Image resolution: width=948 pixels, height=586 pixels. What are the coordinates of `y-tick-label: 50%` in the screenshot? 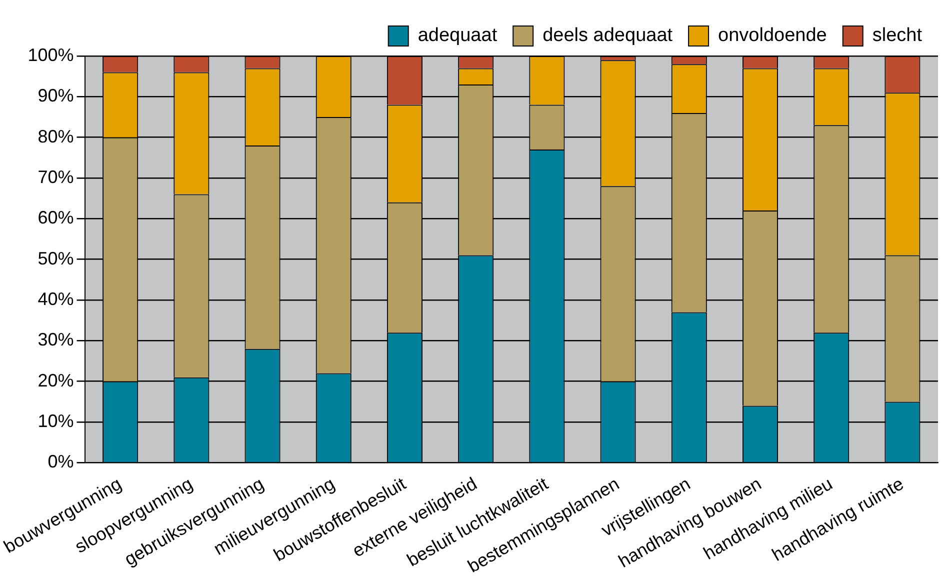 It's located at (56, 258).